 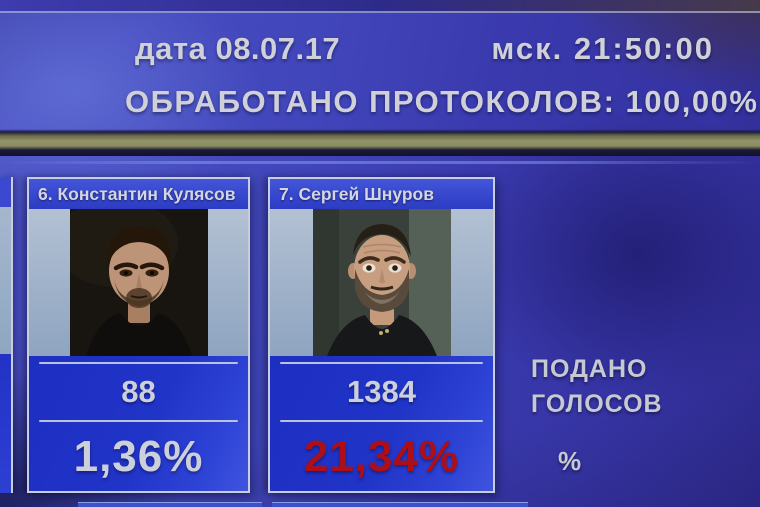 What do you see at coordinates (381, 194) in the screenshot?
I see `candidate-name: 7. Сергей Шнуров` at bounding box center [381, 194].